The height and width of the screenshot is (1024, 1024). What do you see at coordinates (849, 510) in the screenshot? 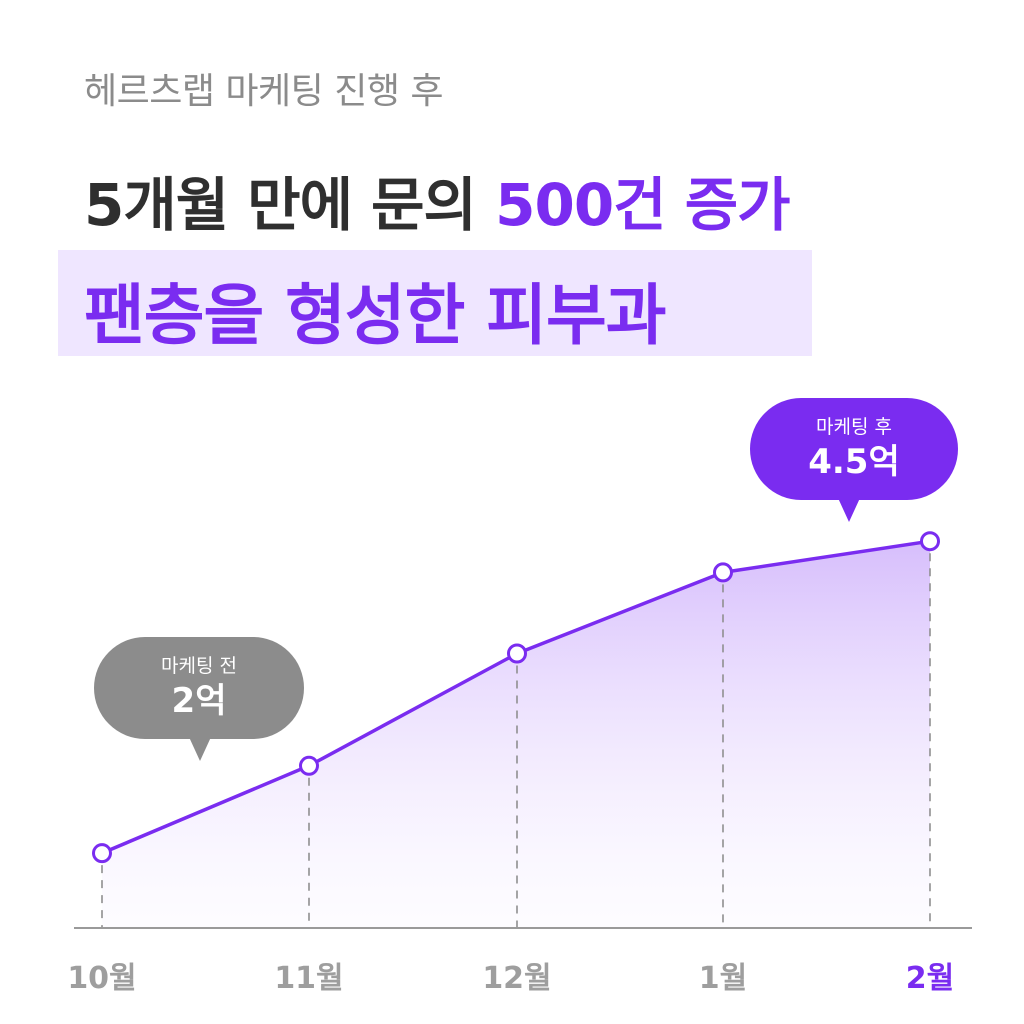
I see `callout-after-tail` at bounding box center [849, 510].